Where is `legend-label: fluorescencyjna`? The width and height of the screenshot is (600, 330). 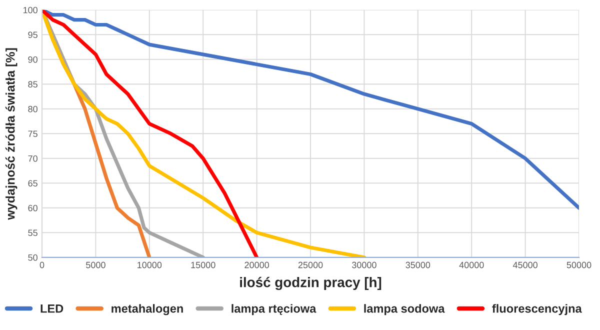
legend-label: fluorescencyjna is located at coordinates (537, 310).